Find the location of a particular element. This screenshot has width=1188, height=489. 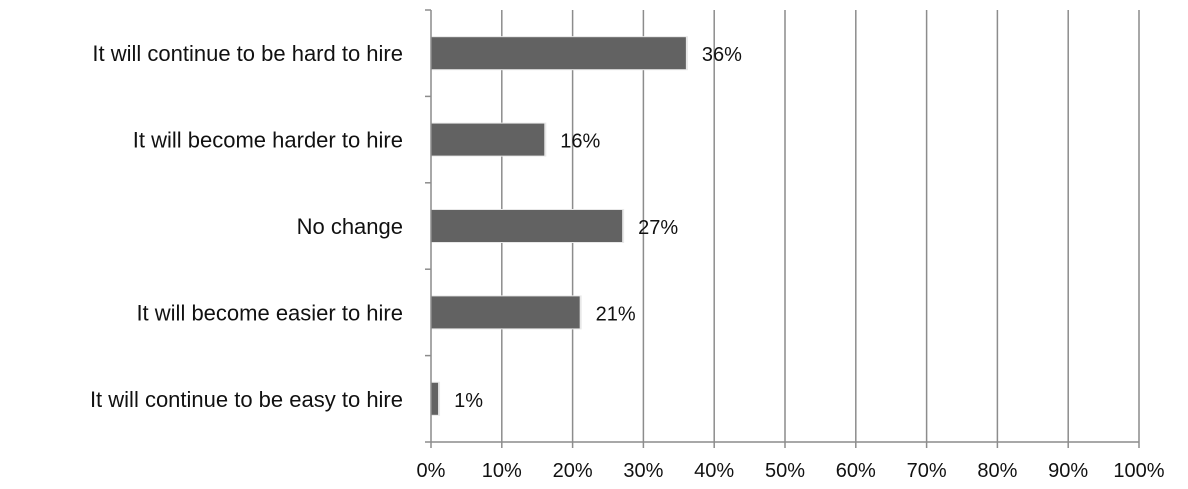

data-label: 27% is located at coordinates (658, 228).